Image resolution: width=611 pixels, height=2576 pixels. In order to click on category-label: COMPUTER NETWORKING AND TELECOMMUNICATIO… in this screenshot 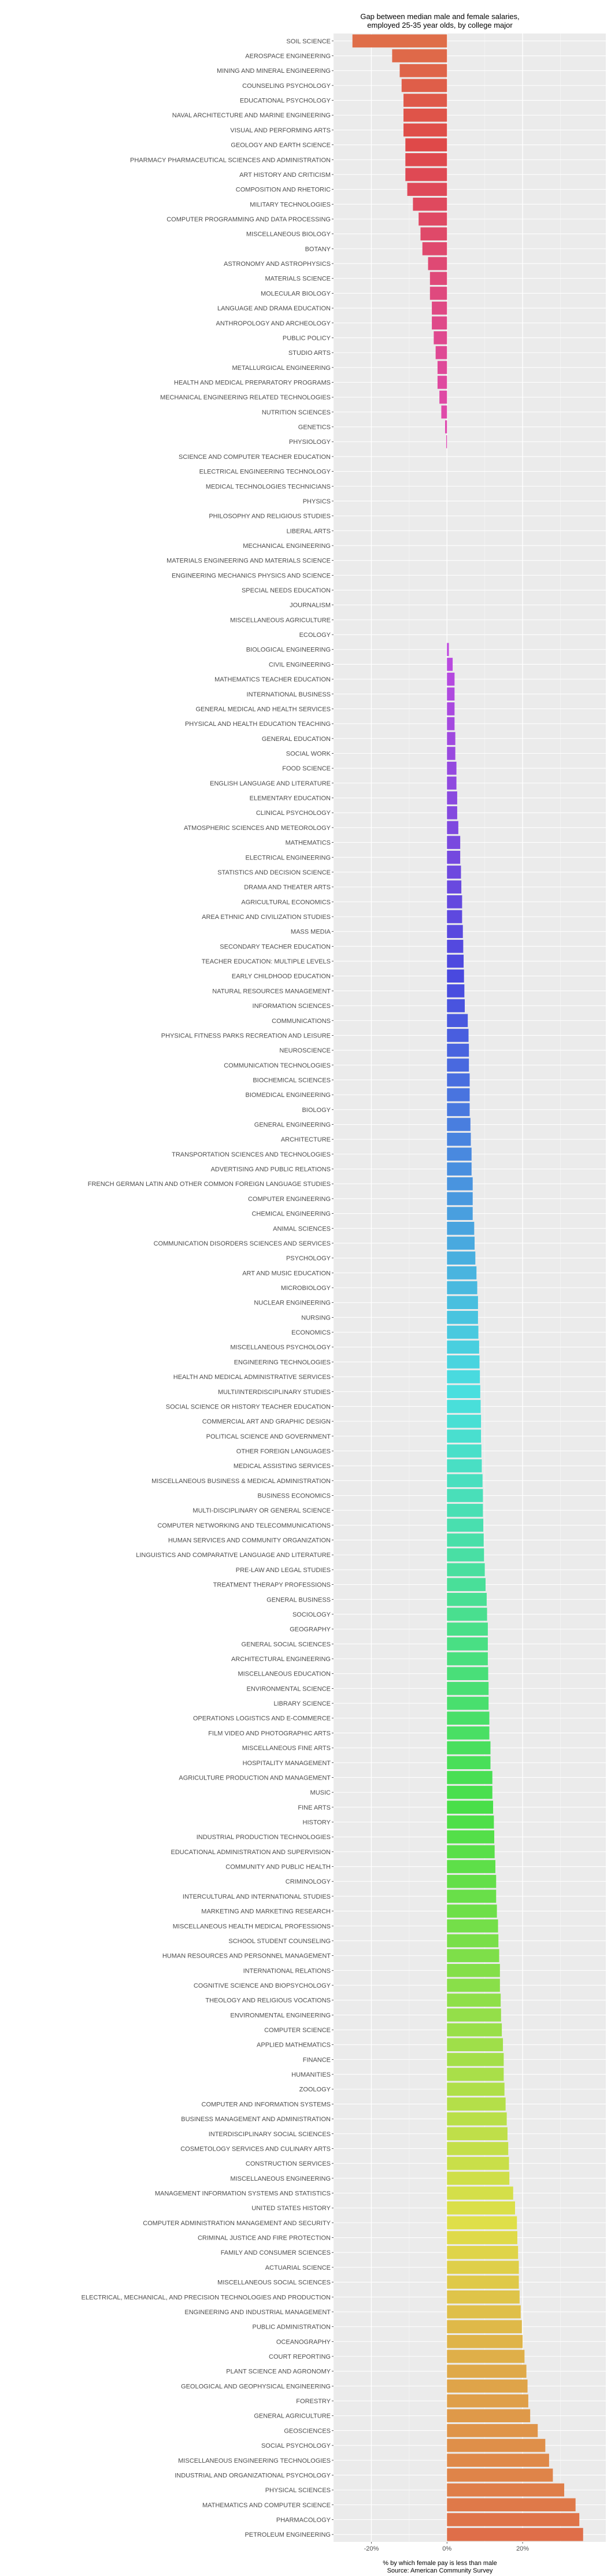, I will do `click(244, 1525)`.